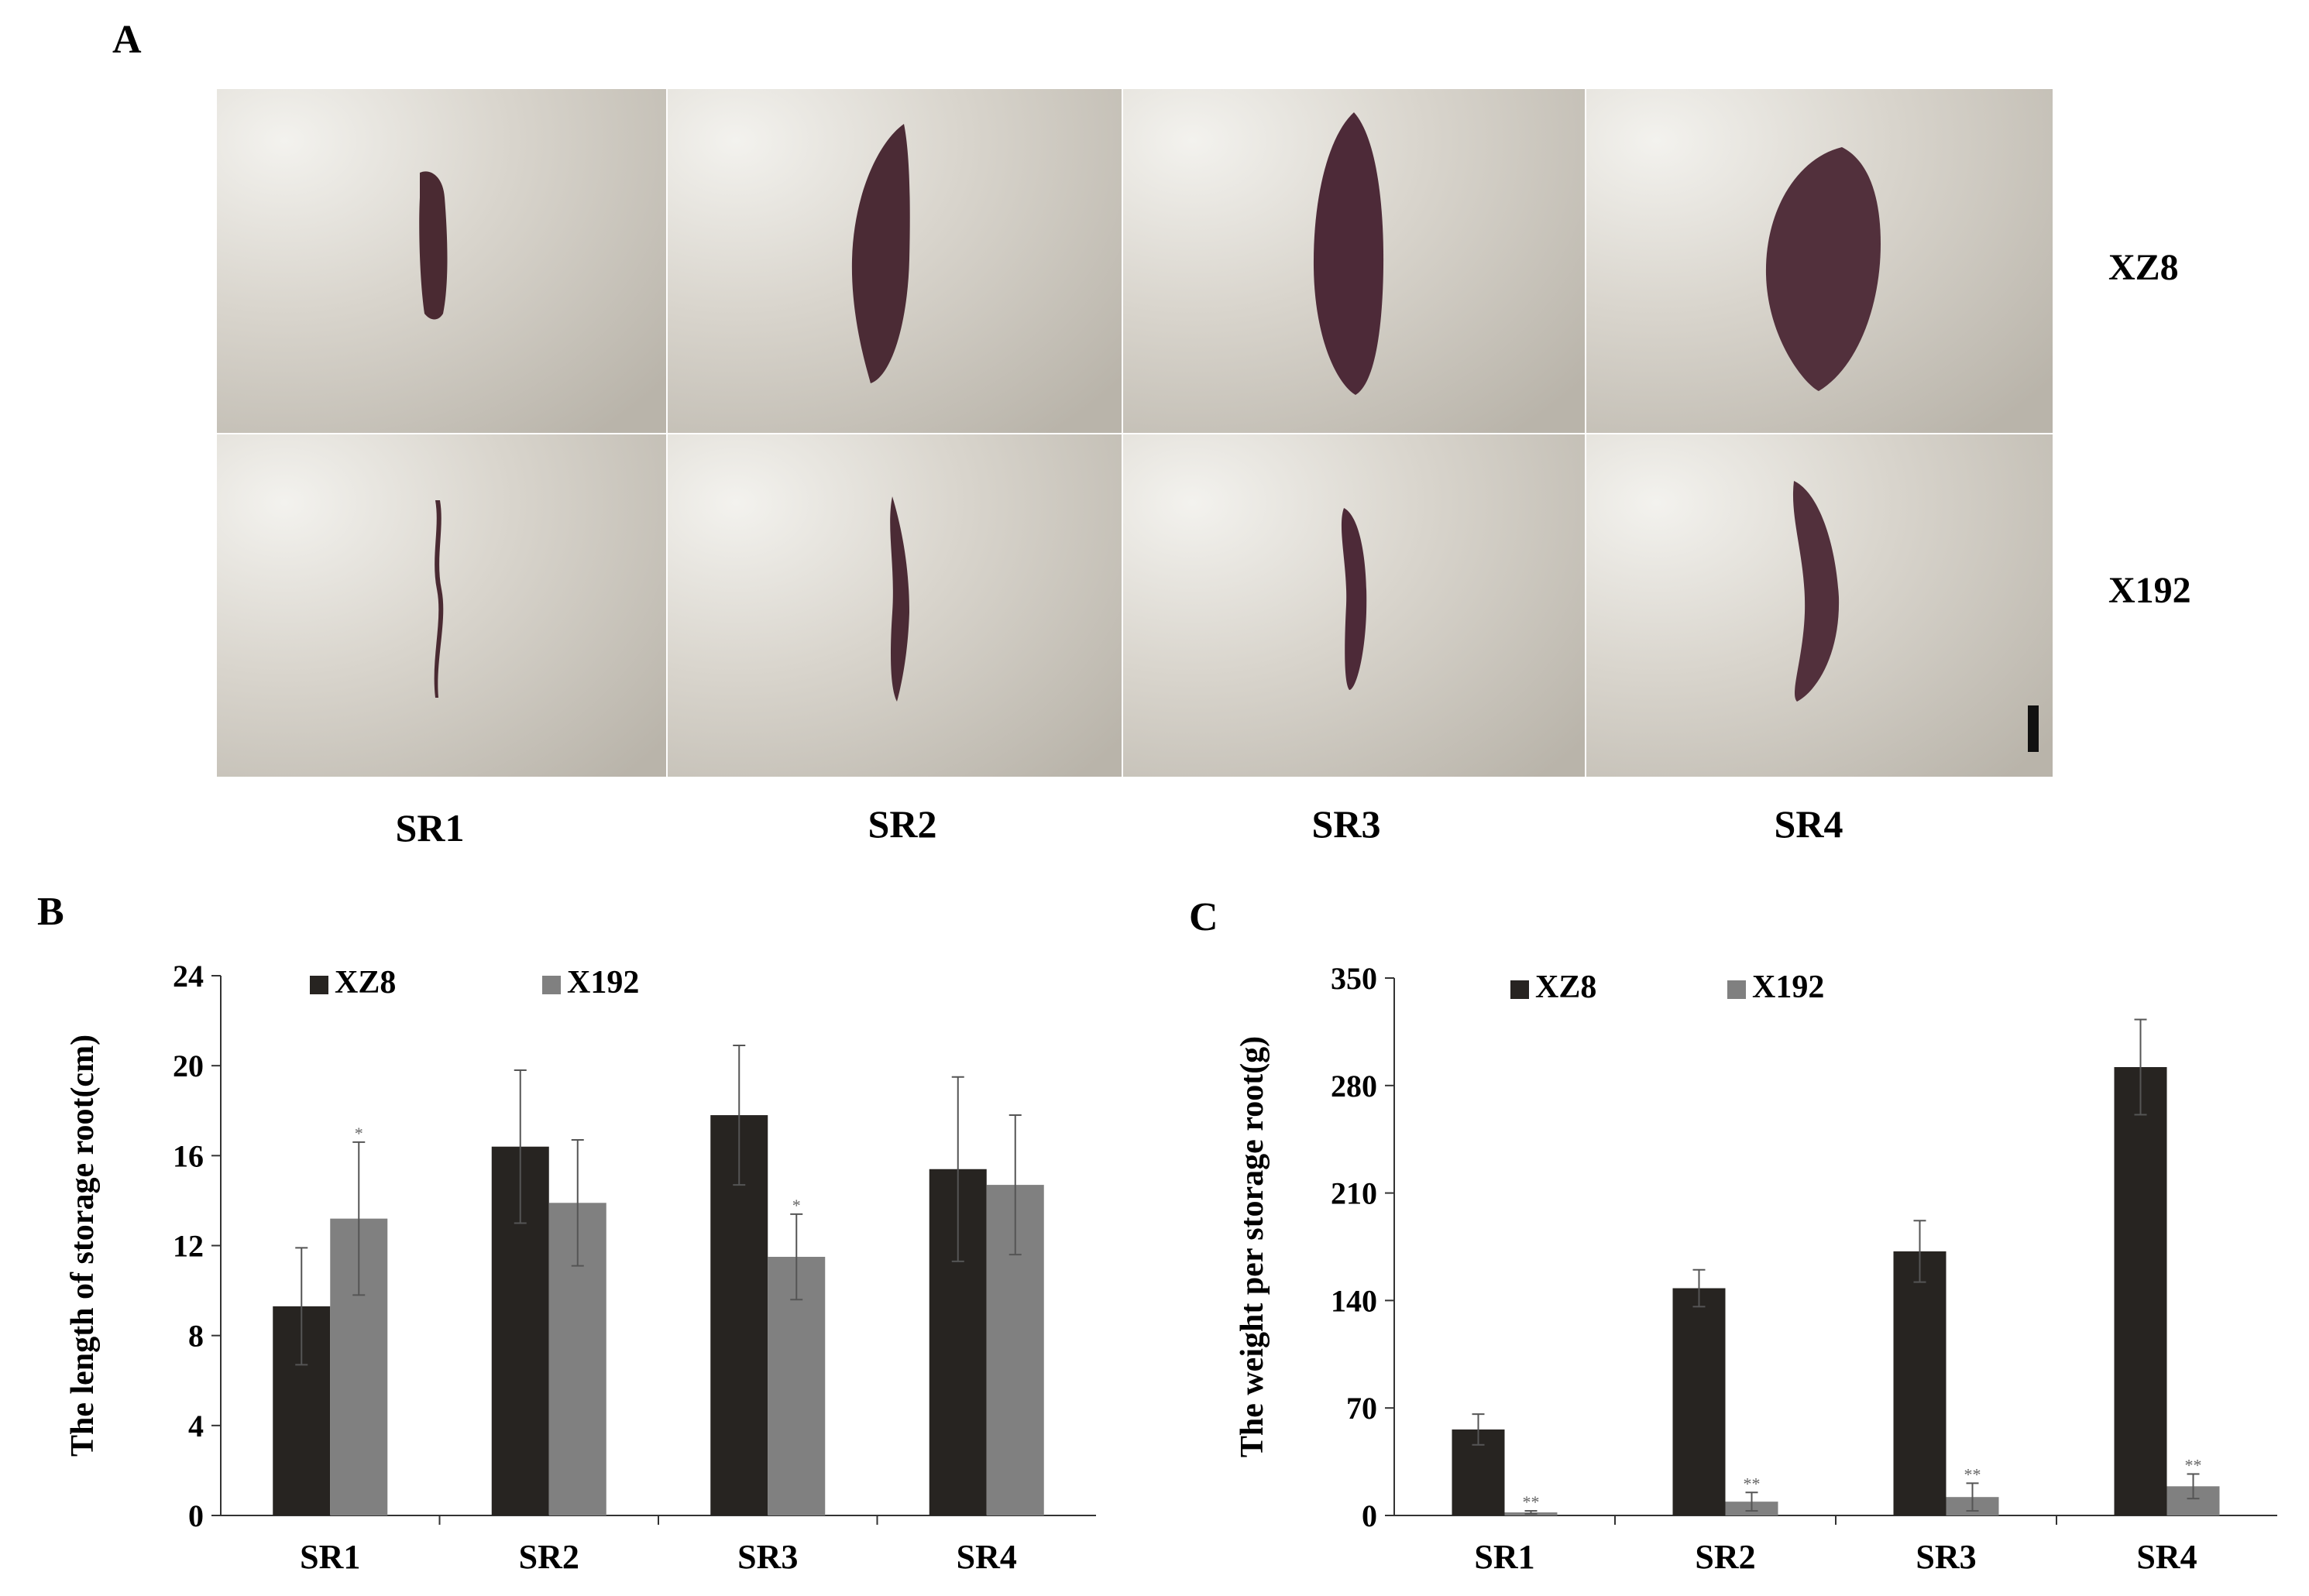 Image resolution: width=2309 pixels, height=1596 pixels. I want to click on chart-b-legend-swatch-x192, so click(551, 985).